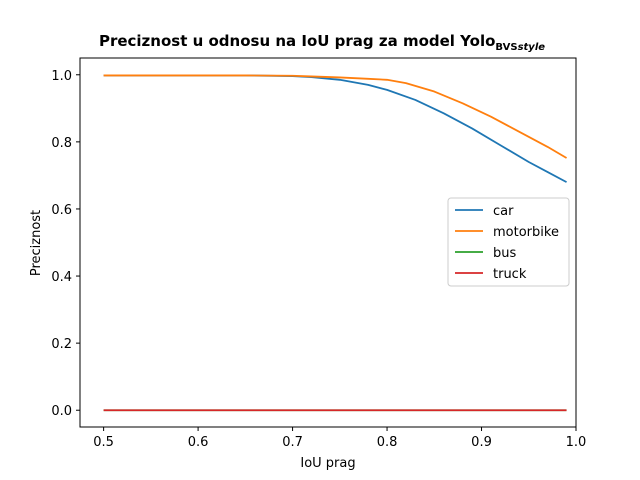 Image resolution: width=640 pixels, height=480 pixels. I want to click on x-axis-label: IoU prag, so click(327, 463).